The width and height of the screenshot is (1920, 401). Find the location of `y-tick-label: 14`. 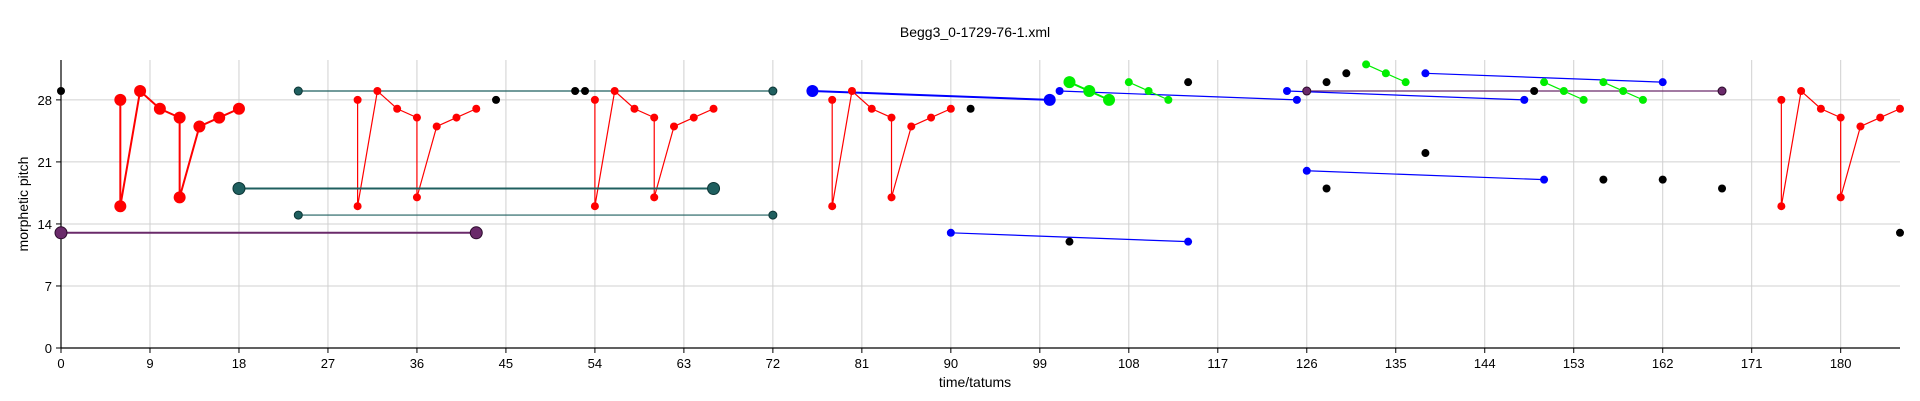

y-tick-label: 14 is located at coordinates (45, 224).